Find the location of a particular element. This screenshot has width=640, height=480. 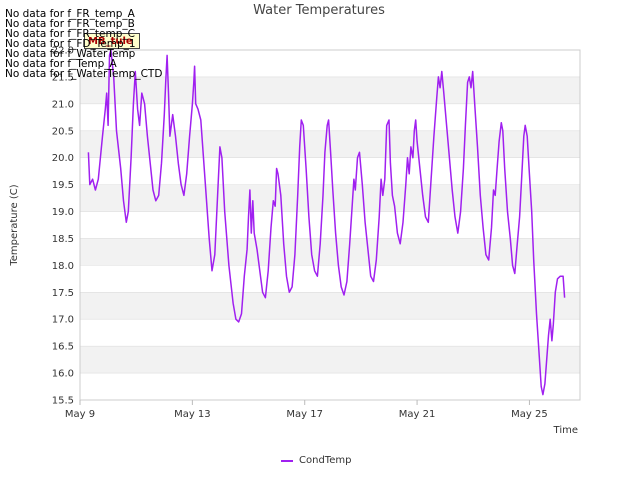

y-tick-label: 19.0 is located at coordinates (63, 212).